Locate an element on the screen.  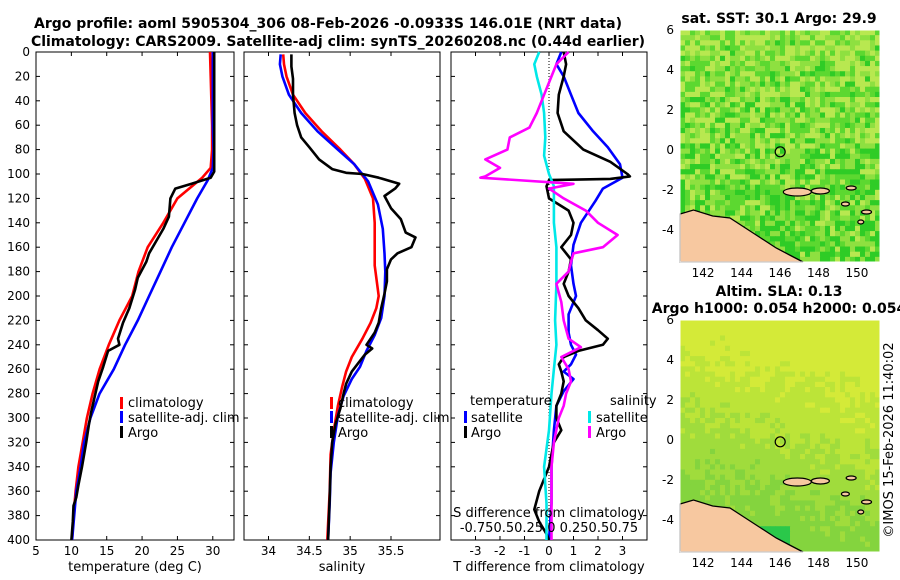
legend-s-argo-swatch is located at coordinates (589, 432).